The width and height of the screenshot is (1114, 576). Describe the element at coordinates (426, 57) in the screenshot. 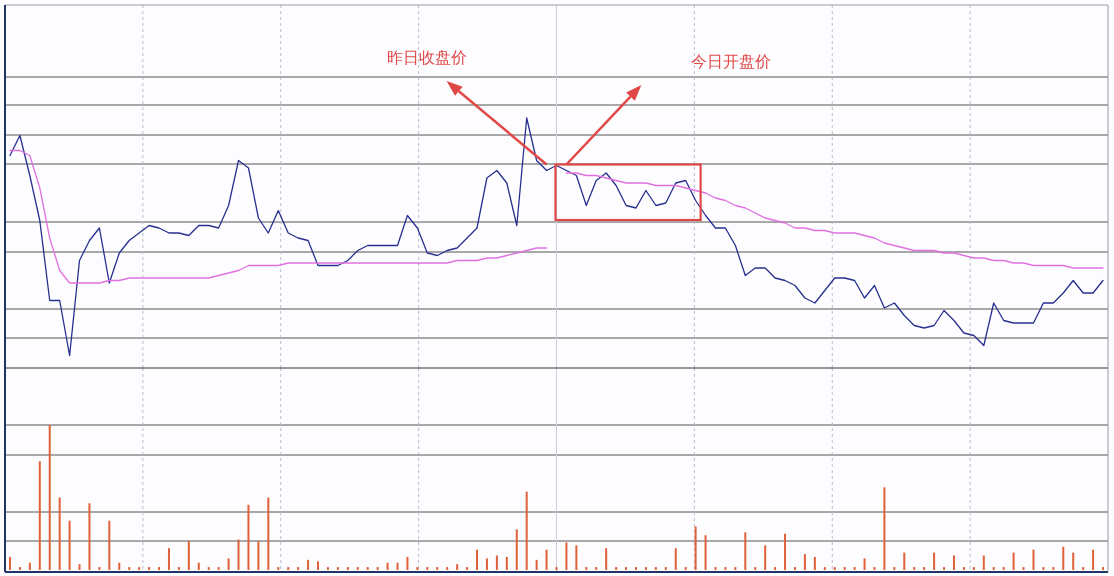

I see `text: 昨日收盘价` at that location.